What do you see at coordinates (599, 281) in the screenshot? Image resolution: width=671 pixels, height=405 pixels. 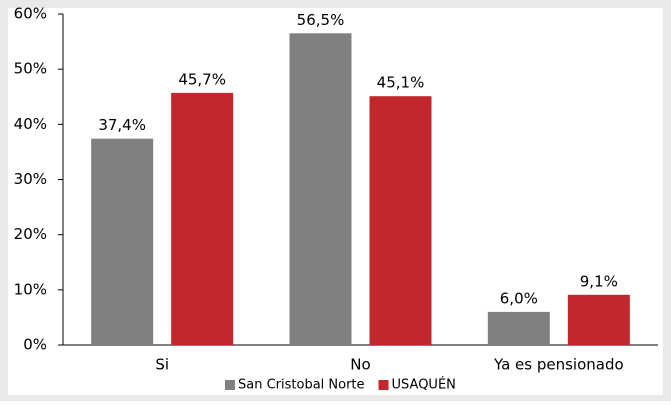 I see `value-label: 9,1%` at bounding box center [599, 281].